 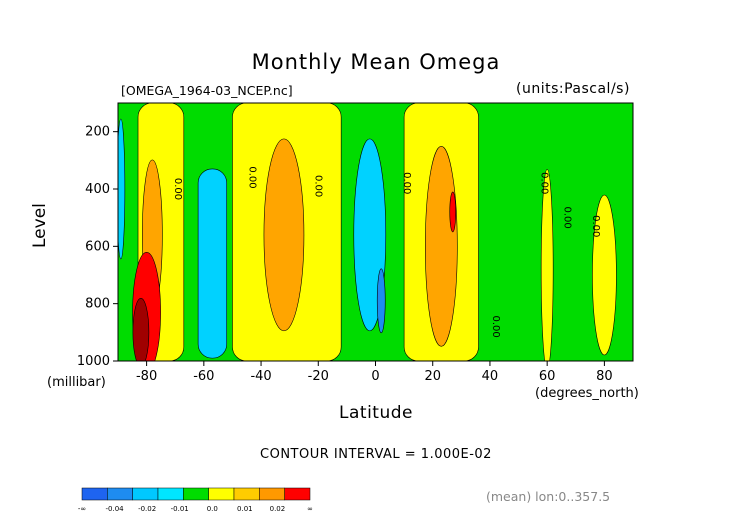 I want to click on x-tick-label: -60, so click(x=203, y=376).